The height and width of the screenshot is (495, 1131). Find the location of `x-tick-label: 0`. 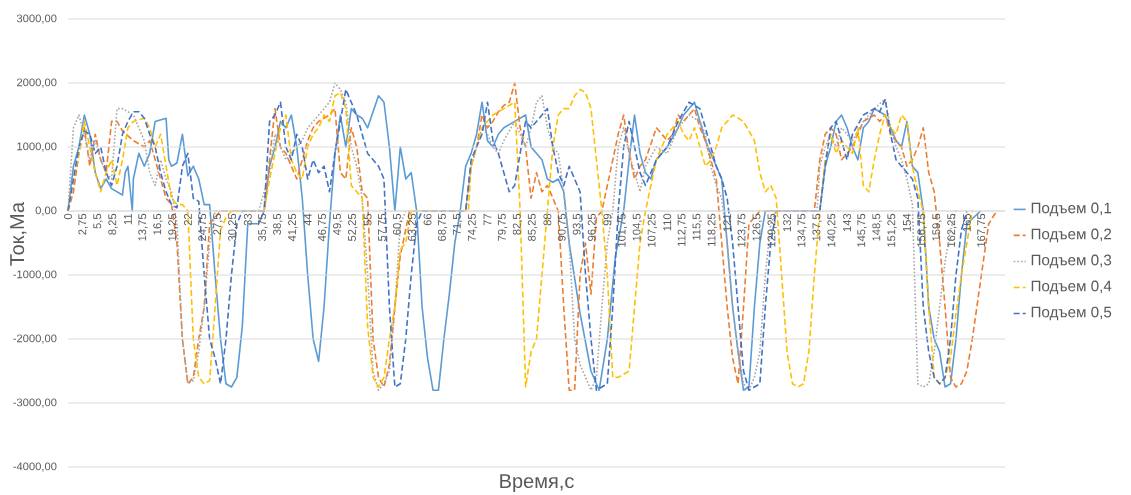

x-tick-label: 0 is located at coordinates (68, 216).